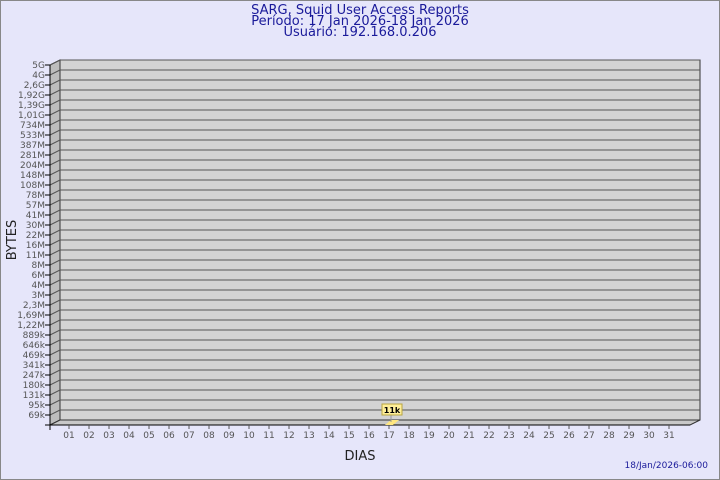  Describe the element at coordinates (35, 196) in the screenshot. I see `y-tick-label: 78M` at that location.